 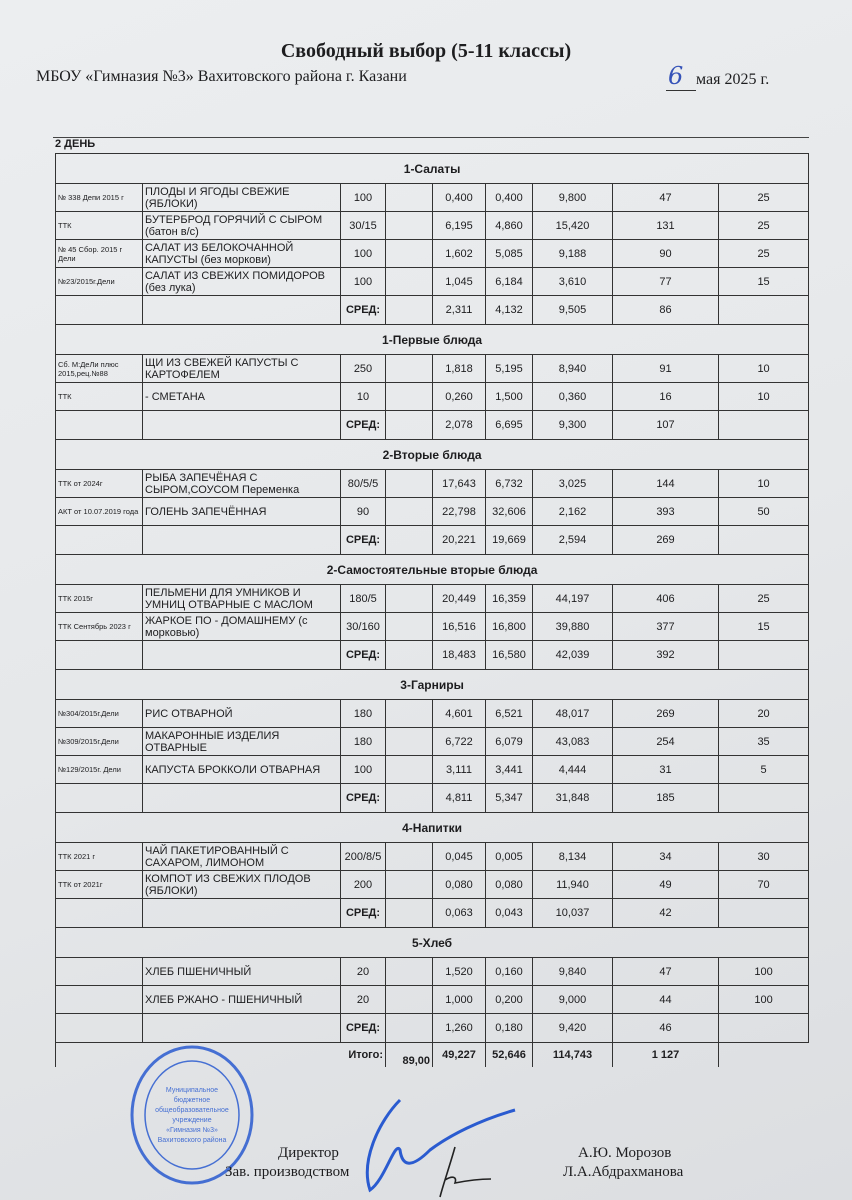 I want to click on calories: 49, so click(x=665, y=884).